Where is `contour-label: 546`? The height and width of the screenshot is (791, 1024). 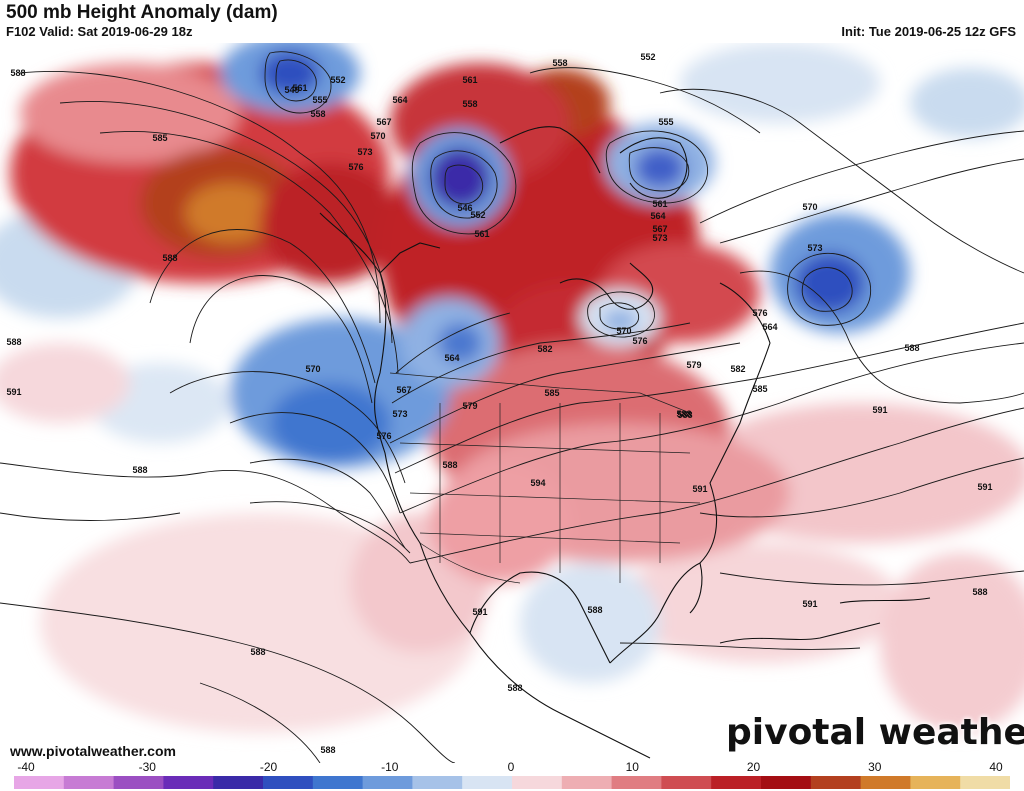 contour-label: 546 is located at coordinates (464, 208).